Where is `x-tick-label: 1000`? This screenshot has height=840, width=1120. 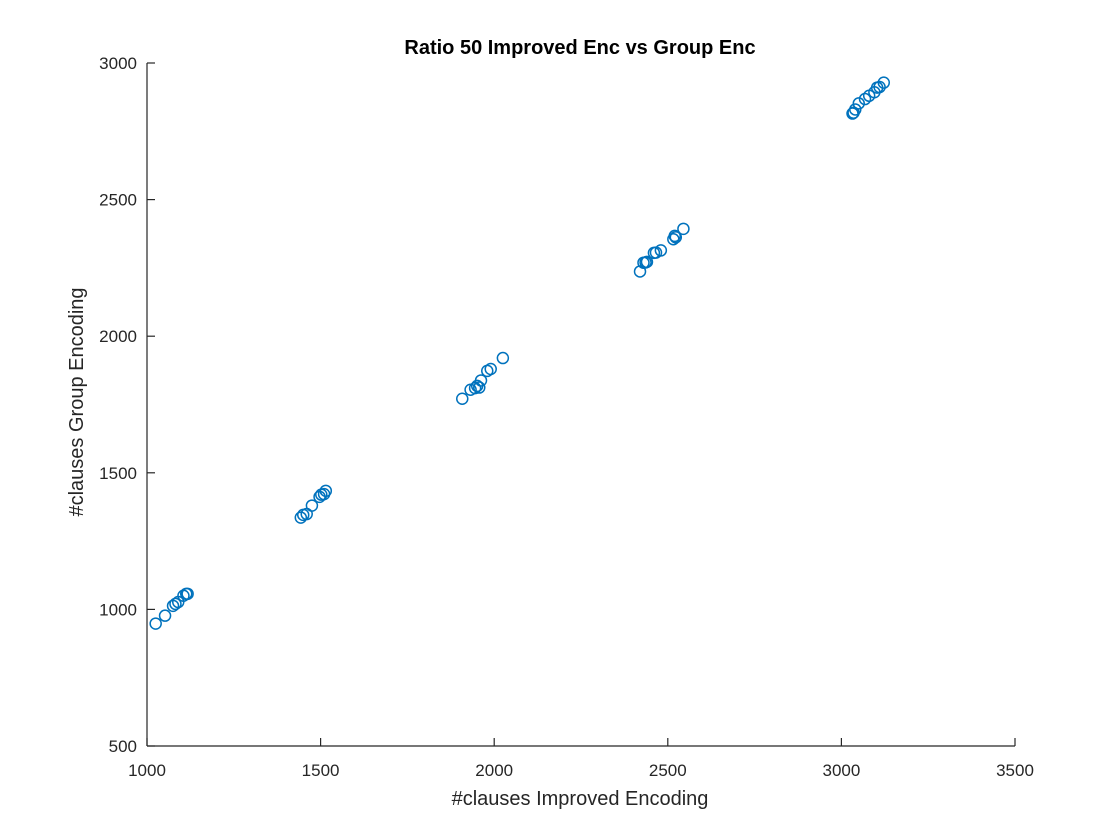 x-tick-label: 1000 is located at coordinates (147, 770).